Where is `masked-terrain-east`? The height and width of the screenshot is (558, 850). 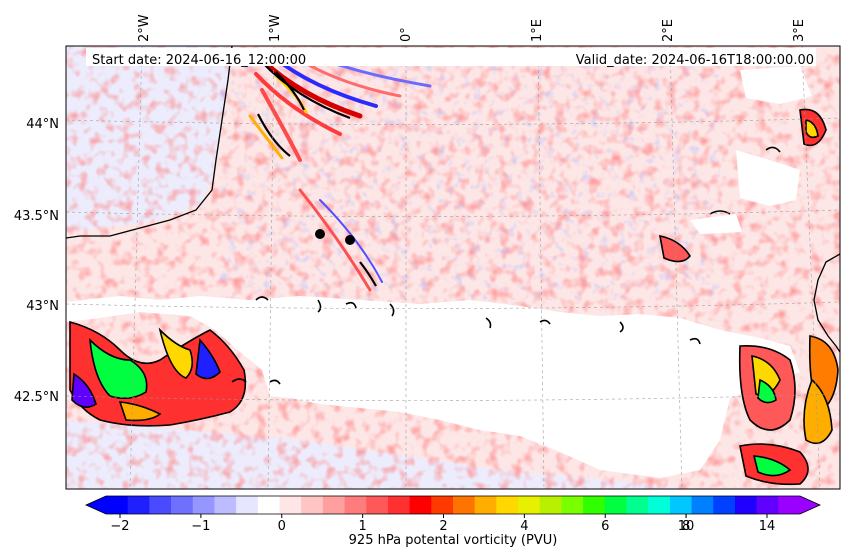
masked-terrain-east is located at coordinates (768, 178).